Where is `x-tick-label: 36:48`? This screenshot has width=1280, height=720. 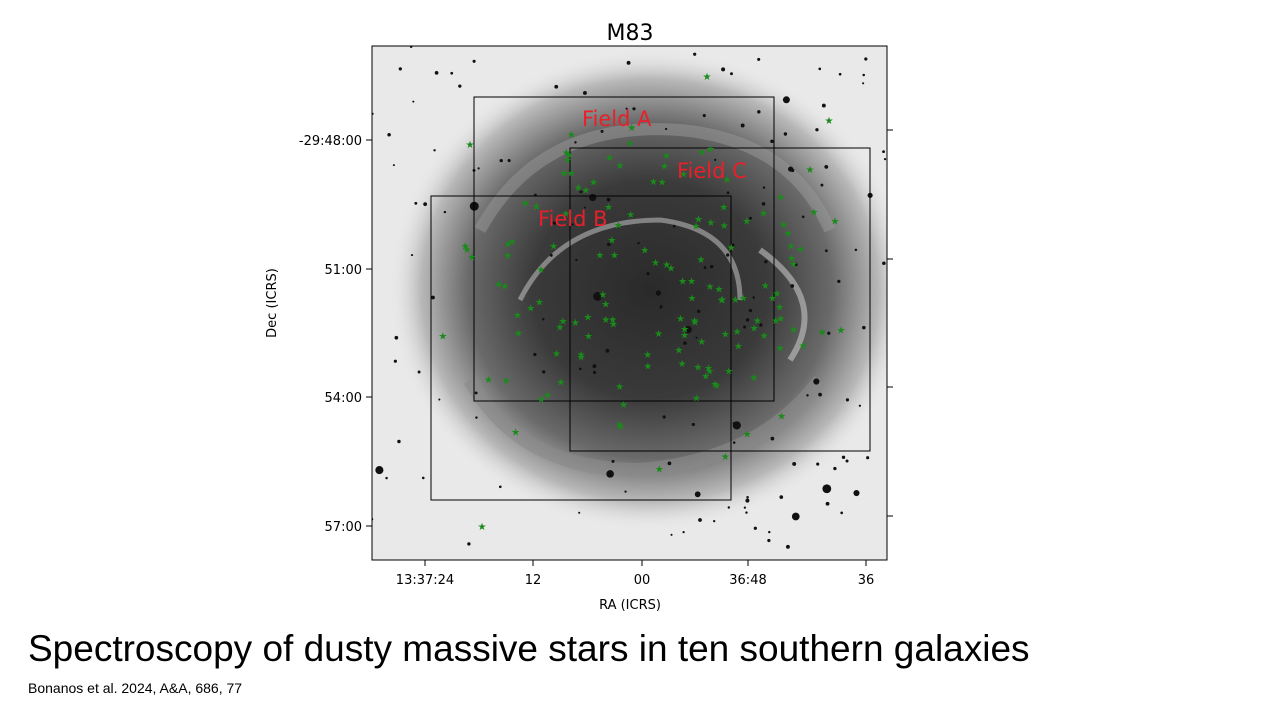 x-tick-label: 36:48 is located at coordinates (747, 580).